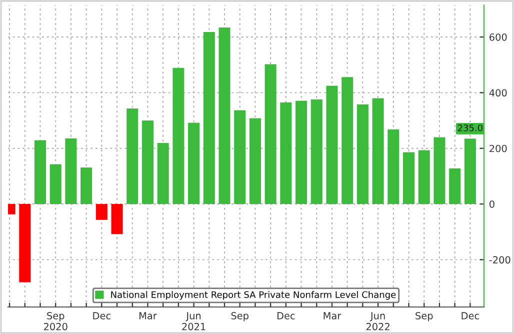 The image size is (514, 334). What do you see at coordinates (194, 321) in the screenshot?
I see `x-tick-label: Jun 2021` at bounding box center [194, 321].